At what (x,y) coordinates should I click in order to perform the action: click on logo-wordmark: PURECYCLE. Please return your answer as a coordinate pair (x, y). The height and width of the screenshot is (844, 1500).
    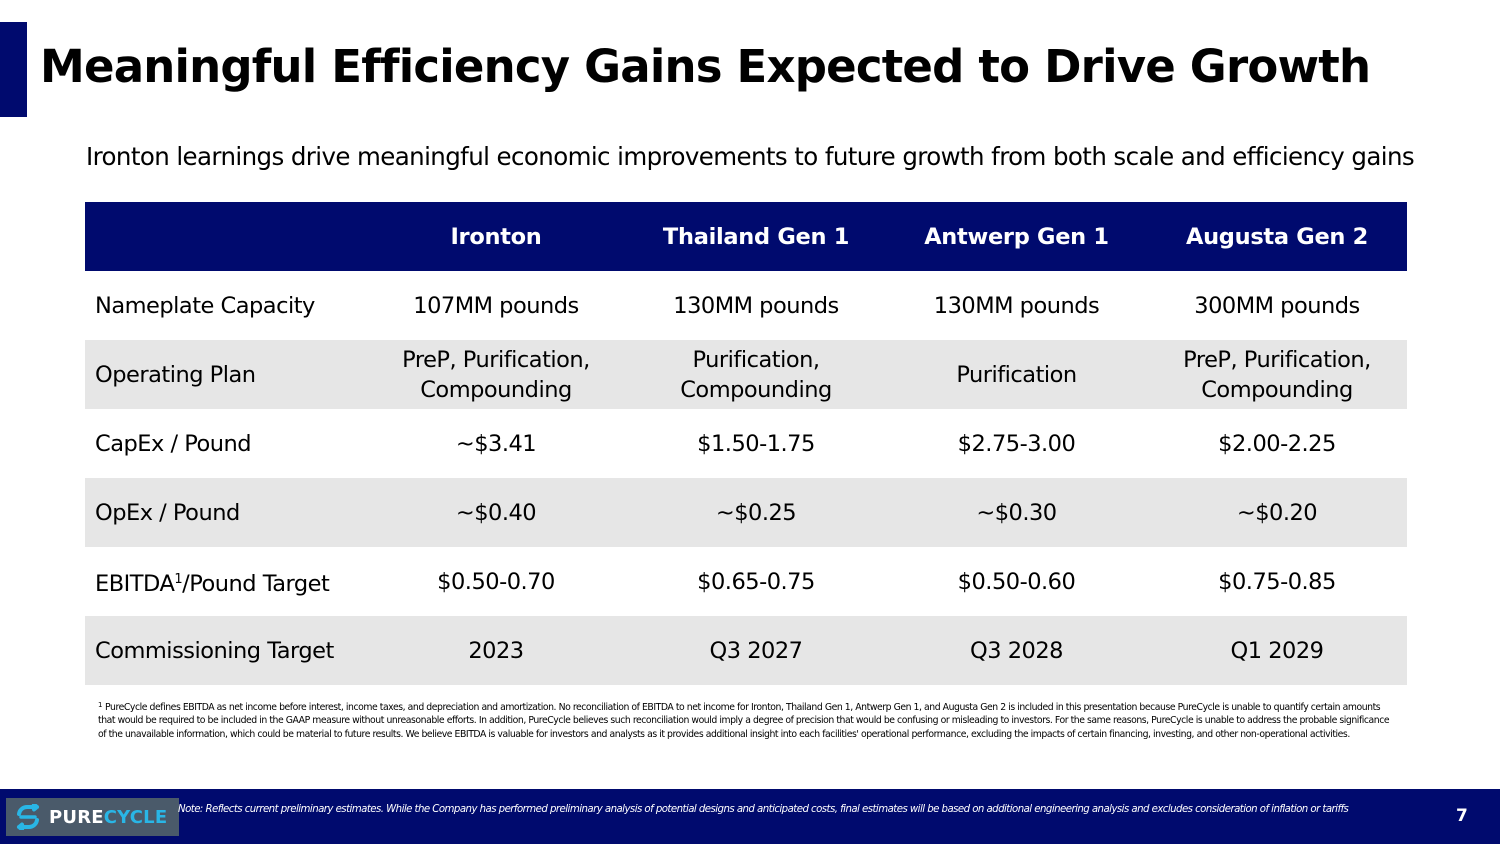
    Looking at the image, I should click on (108, 817).